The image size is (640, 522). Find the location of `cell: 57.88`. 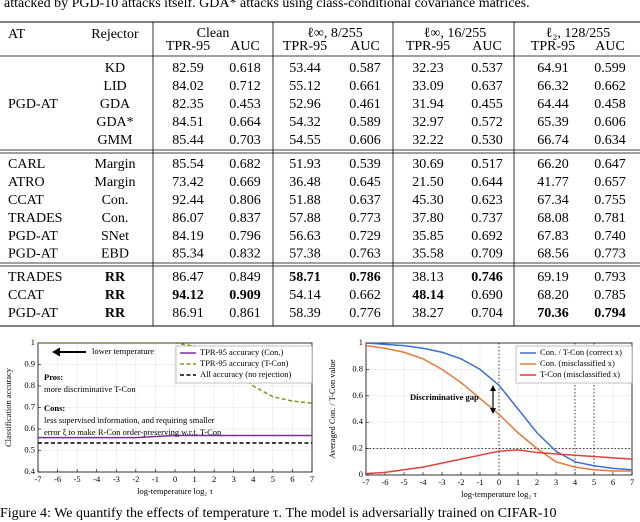

cell: 57.88 is located at coordinates (305, 218).